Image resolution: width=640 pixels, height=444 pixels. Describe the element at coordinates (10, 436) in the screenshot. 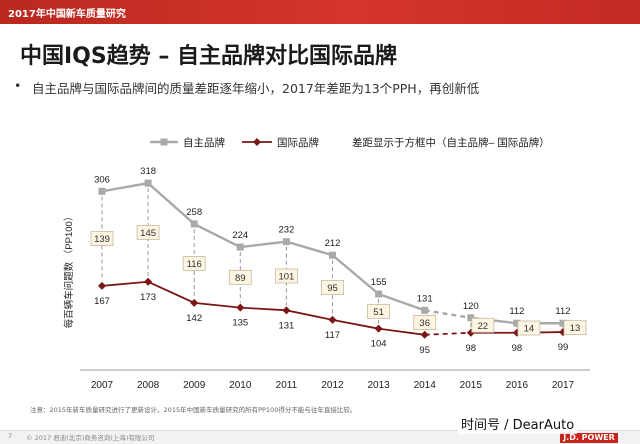

I see `page-number: 7` at that location.